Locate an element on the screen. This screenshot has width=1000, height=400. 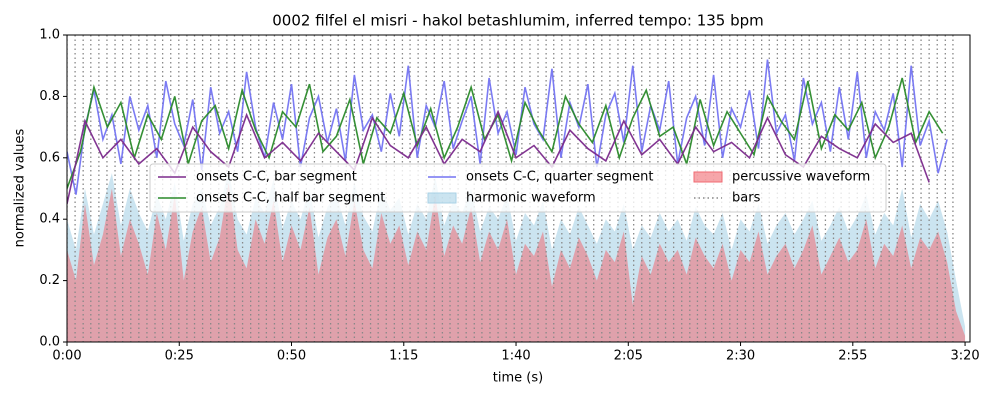
x-tick-label: 2:55 is located at coordinates (852, 356).